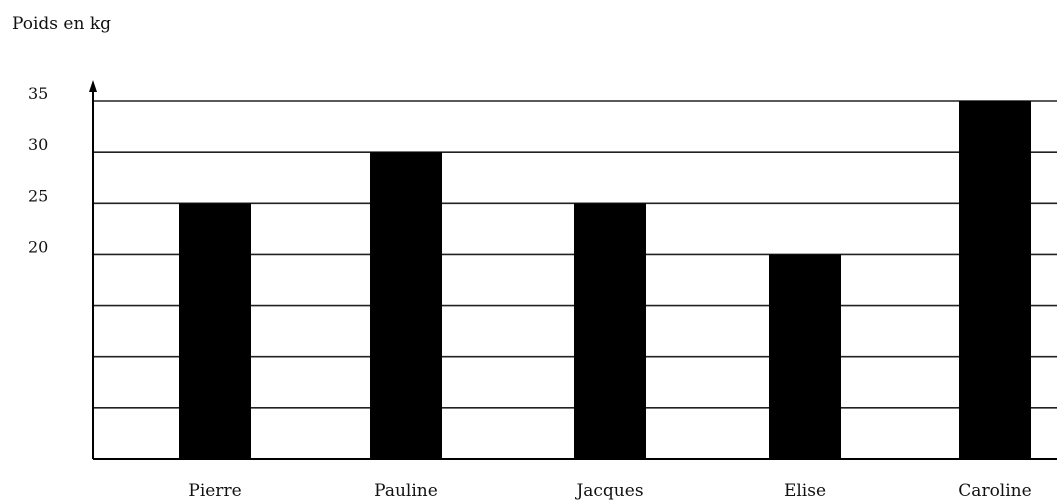 The width and height of the screenshot is (1057, 503). What do you see at coordinates (38, 246) in the screenshot?
I see `y-tick-label: 20` at bounding box center [38, 246].